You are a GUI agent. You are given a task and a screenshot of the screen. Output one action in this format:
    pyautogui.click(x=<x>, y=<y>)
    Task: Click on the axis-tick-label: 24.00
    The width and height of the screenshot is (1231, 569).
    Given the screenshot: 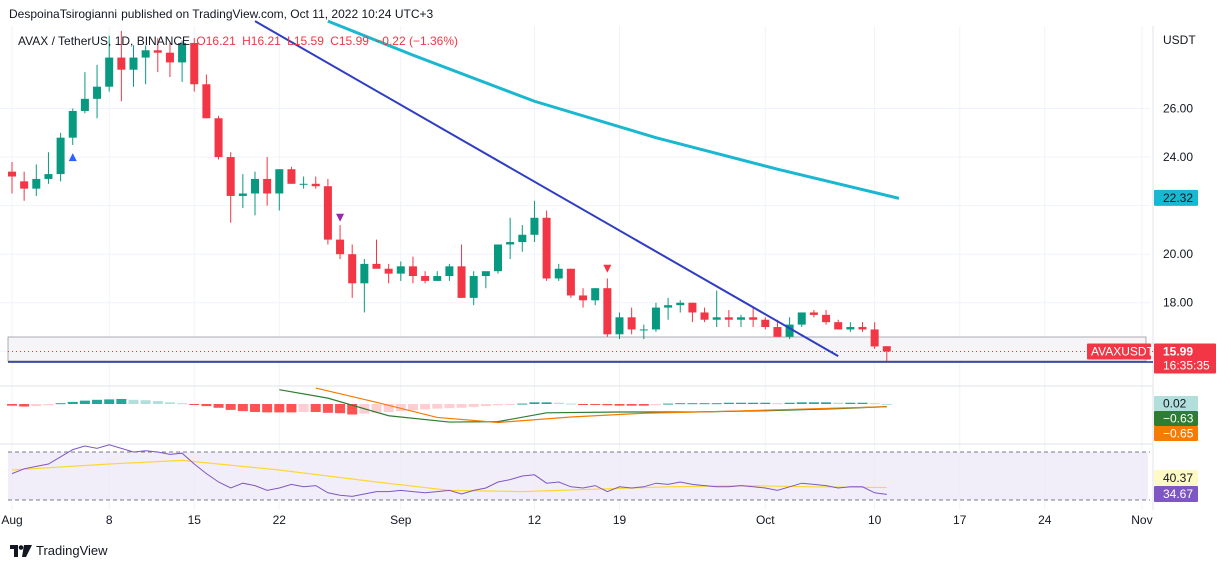 What is the action you would take?
    pyautogui.click(x=1178, y=157)
    